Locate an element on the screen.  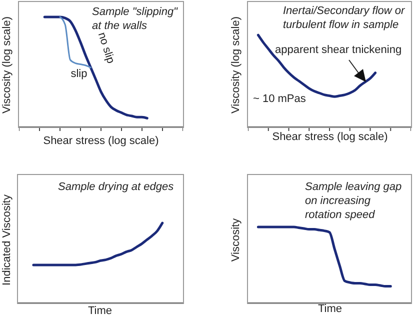
chart-title: Inertai/Secondary flow or turbulent flow in sample is located at coordinates (344, 18).